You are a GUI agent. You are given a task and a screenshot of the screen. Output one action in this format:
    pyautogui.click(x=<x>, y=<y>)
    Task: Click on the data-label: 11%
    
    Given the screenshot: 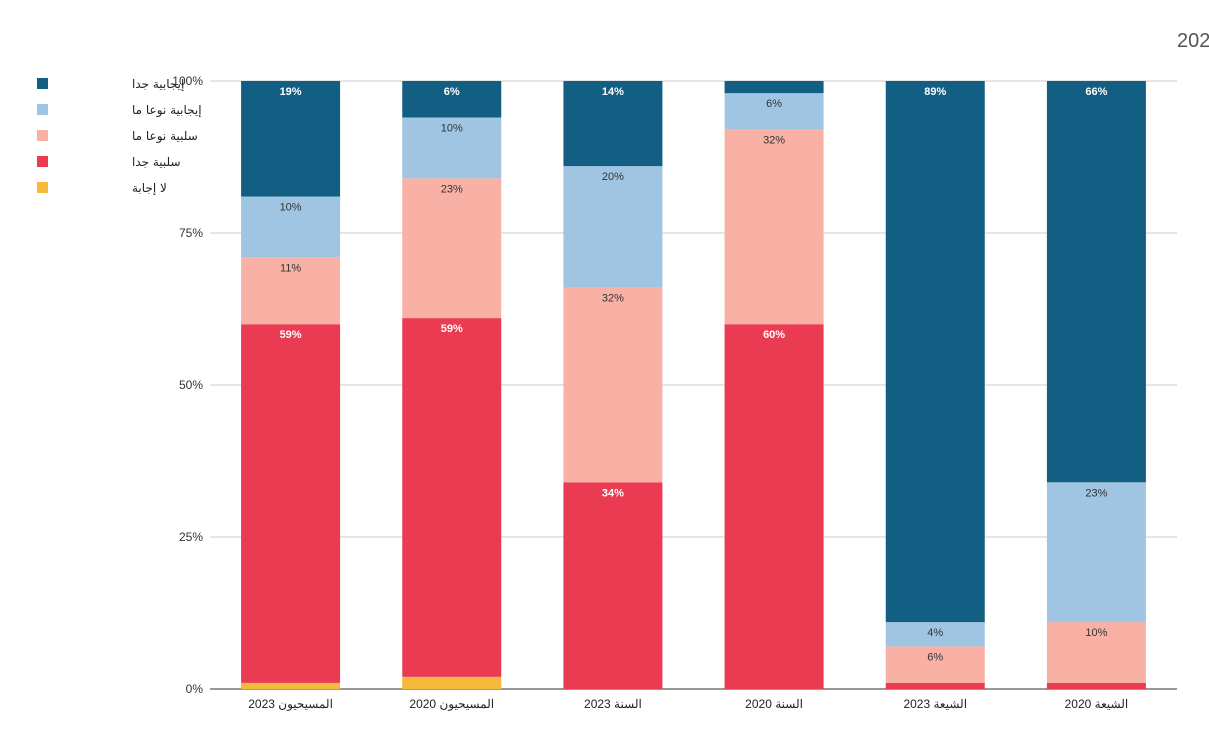 What is the action you would take?
    pyautogui.click(x=290, y=268)
    